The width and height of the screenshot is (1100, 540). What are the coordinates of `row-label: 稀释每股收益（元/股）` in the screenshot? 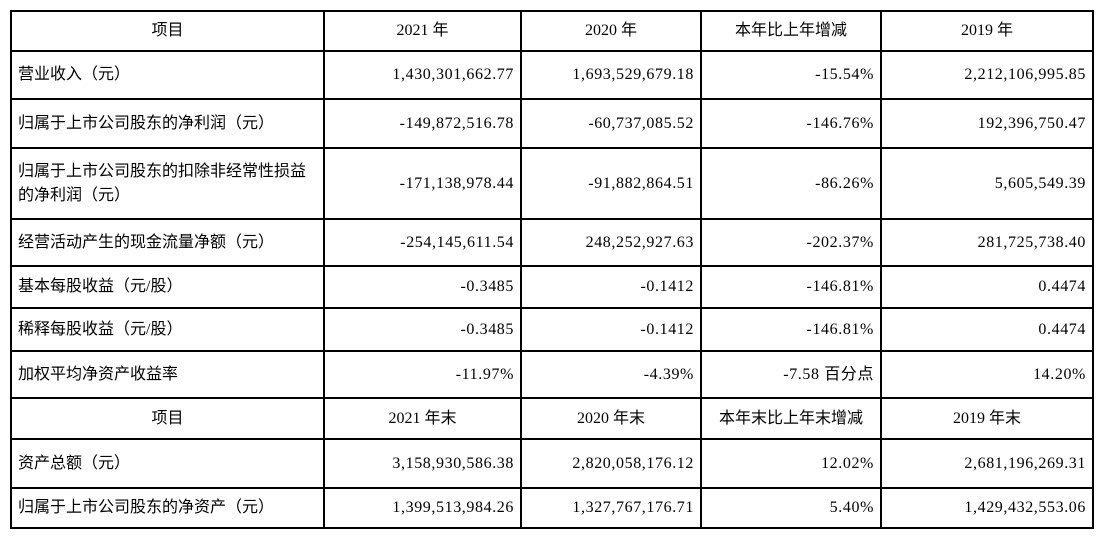 It's located at (167, 329).